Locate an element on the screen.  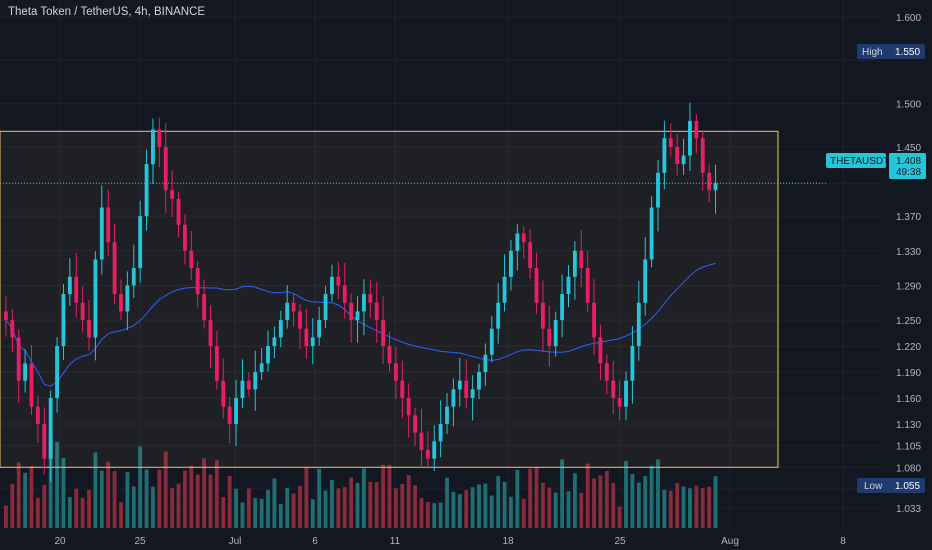
time-tick-label: 18 is located at coordinates (508, 541).